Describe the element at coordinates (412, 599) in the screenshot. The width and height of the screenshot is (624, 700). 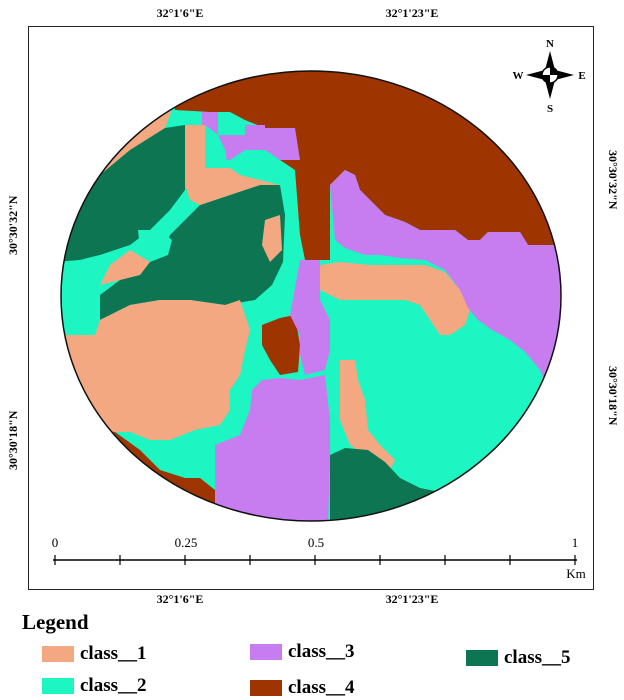
I see `coord-bottom-2: 32°1'23"E` at that location.